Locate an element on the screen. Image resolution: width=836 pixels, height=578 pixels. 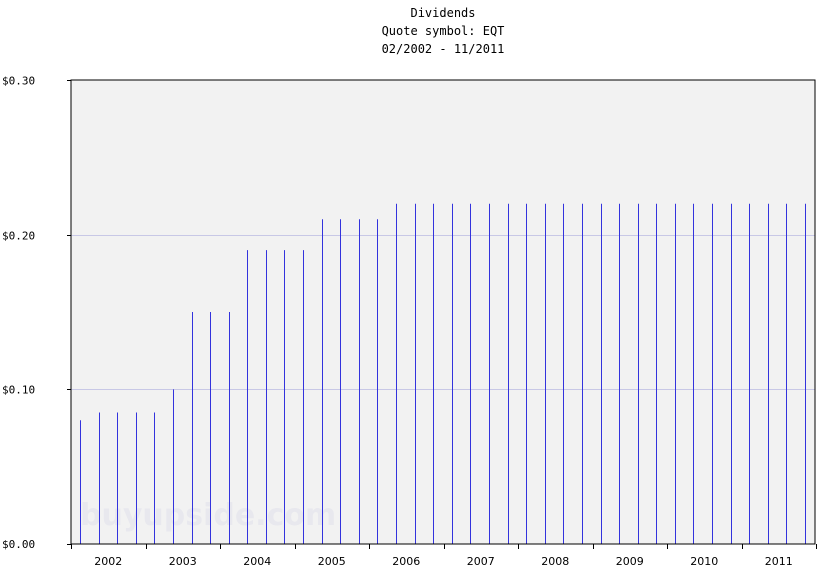
x-tick-label: 2004 is located at coordinates (257, 561).